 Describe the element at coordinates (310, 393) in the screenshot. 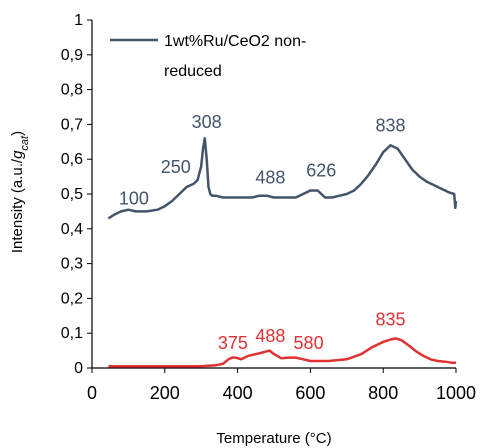

I see `x-tick-label: 600` at that location.